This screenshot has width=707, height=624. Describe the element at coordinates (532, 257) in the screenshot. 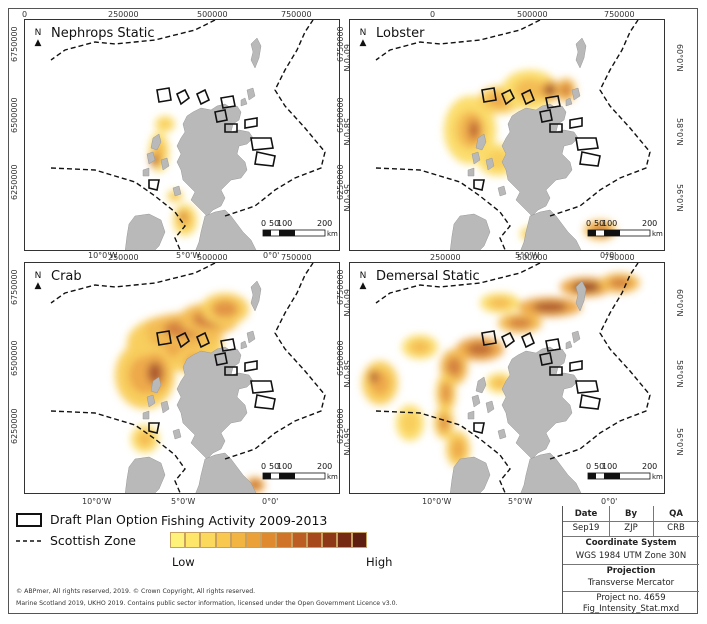

I see `easting-tick: 500000` at that location.